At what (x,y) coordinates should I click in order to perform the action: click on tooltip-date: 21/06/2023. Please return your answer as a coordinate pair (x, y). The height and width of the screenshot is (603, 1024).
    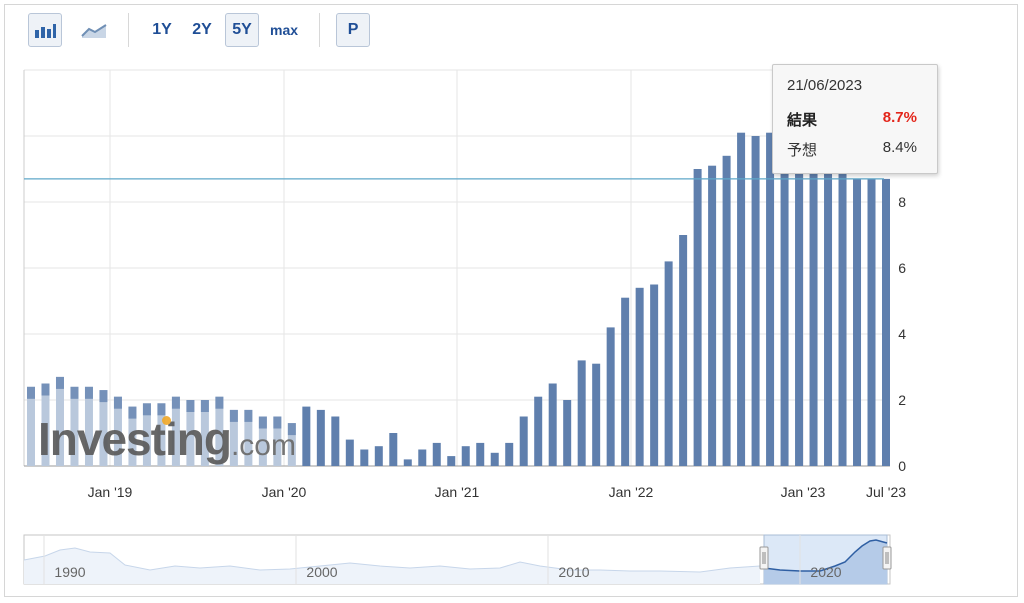
    Looking at the image, I should click on (825, 85).